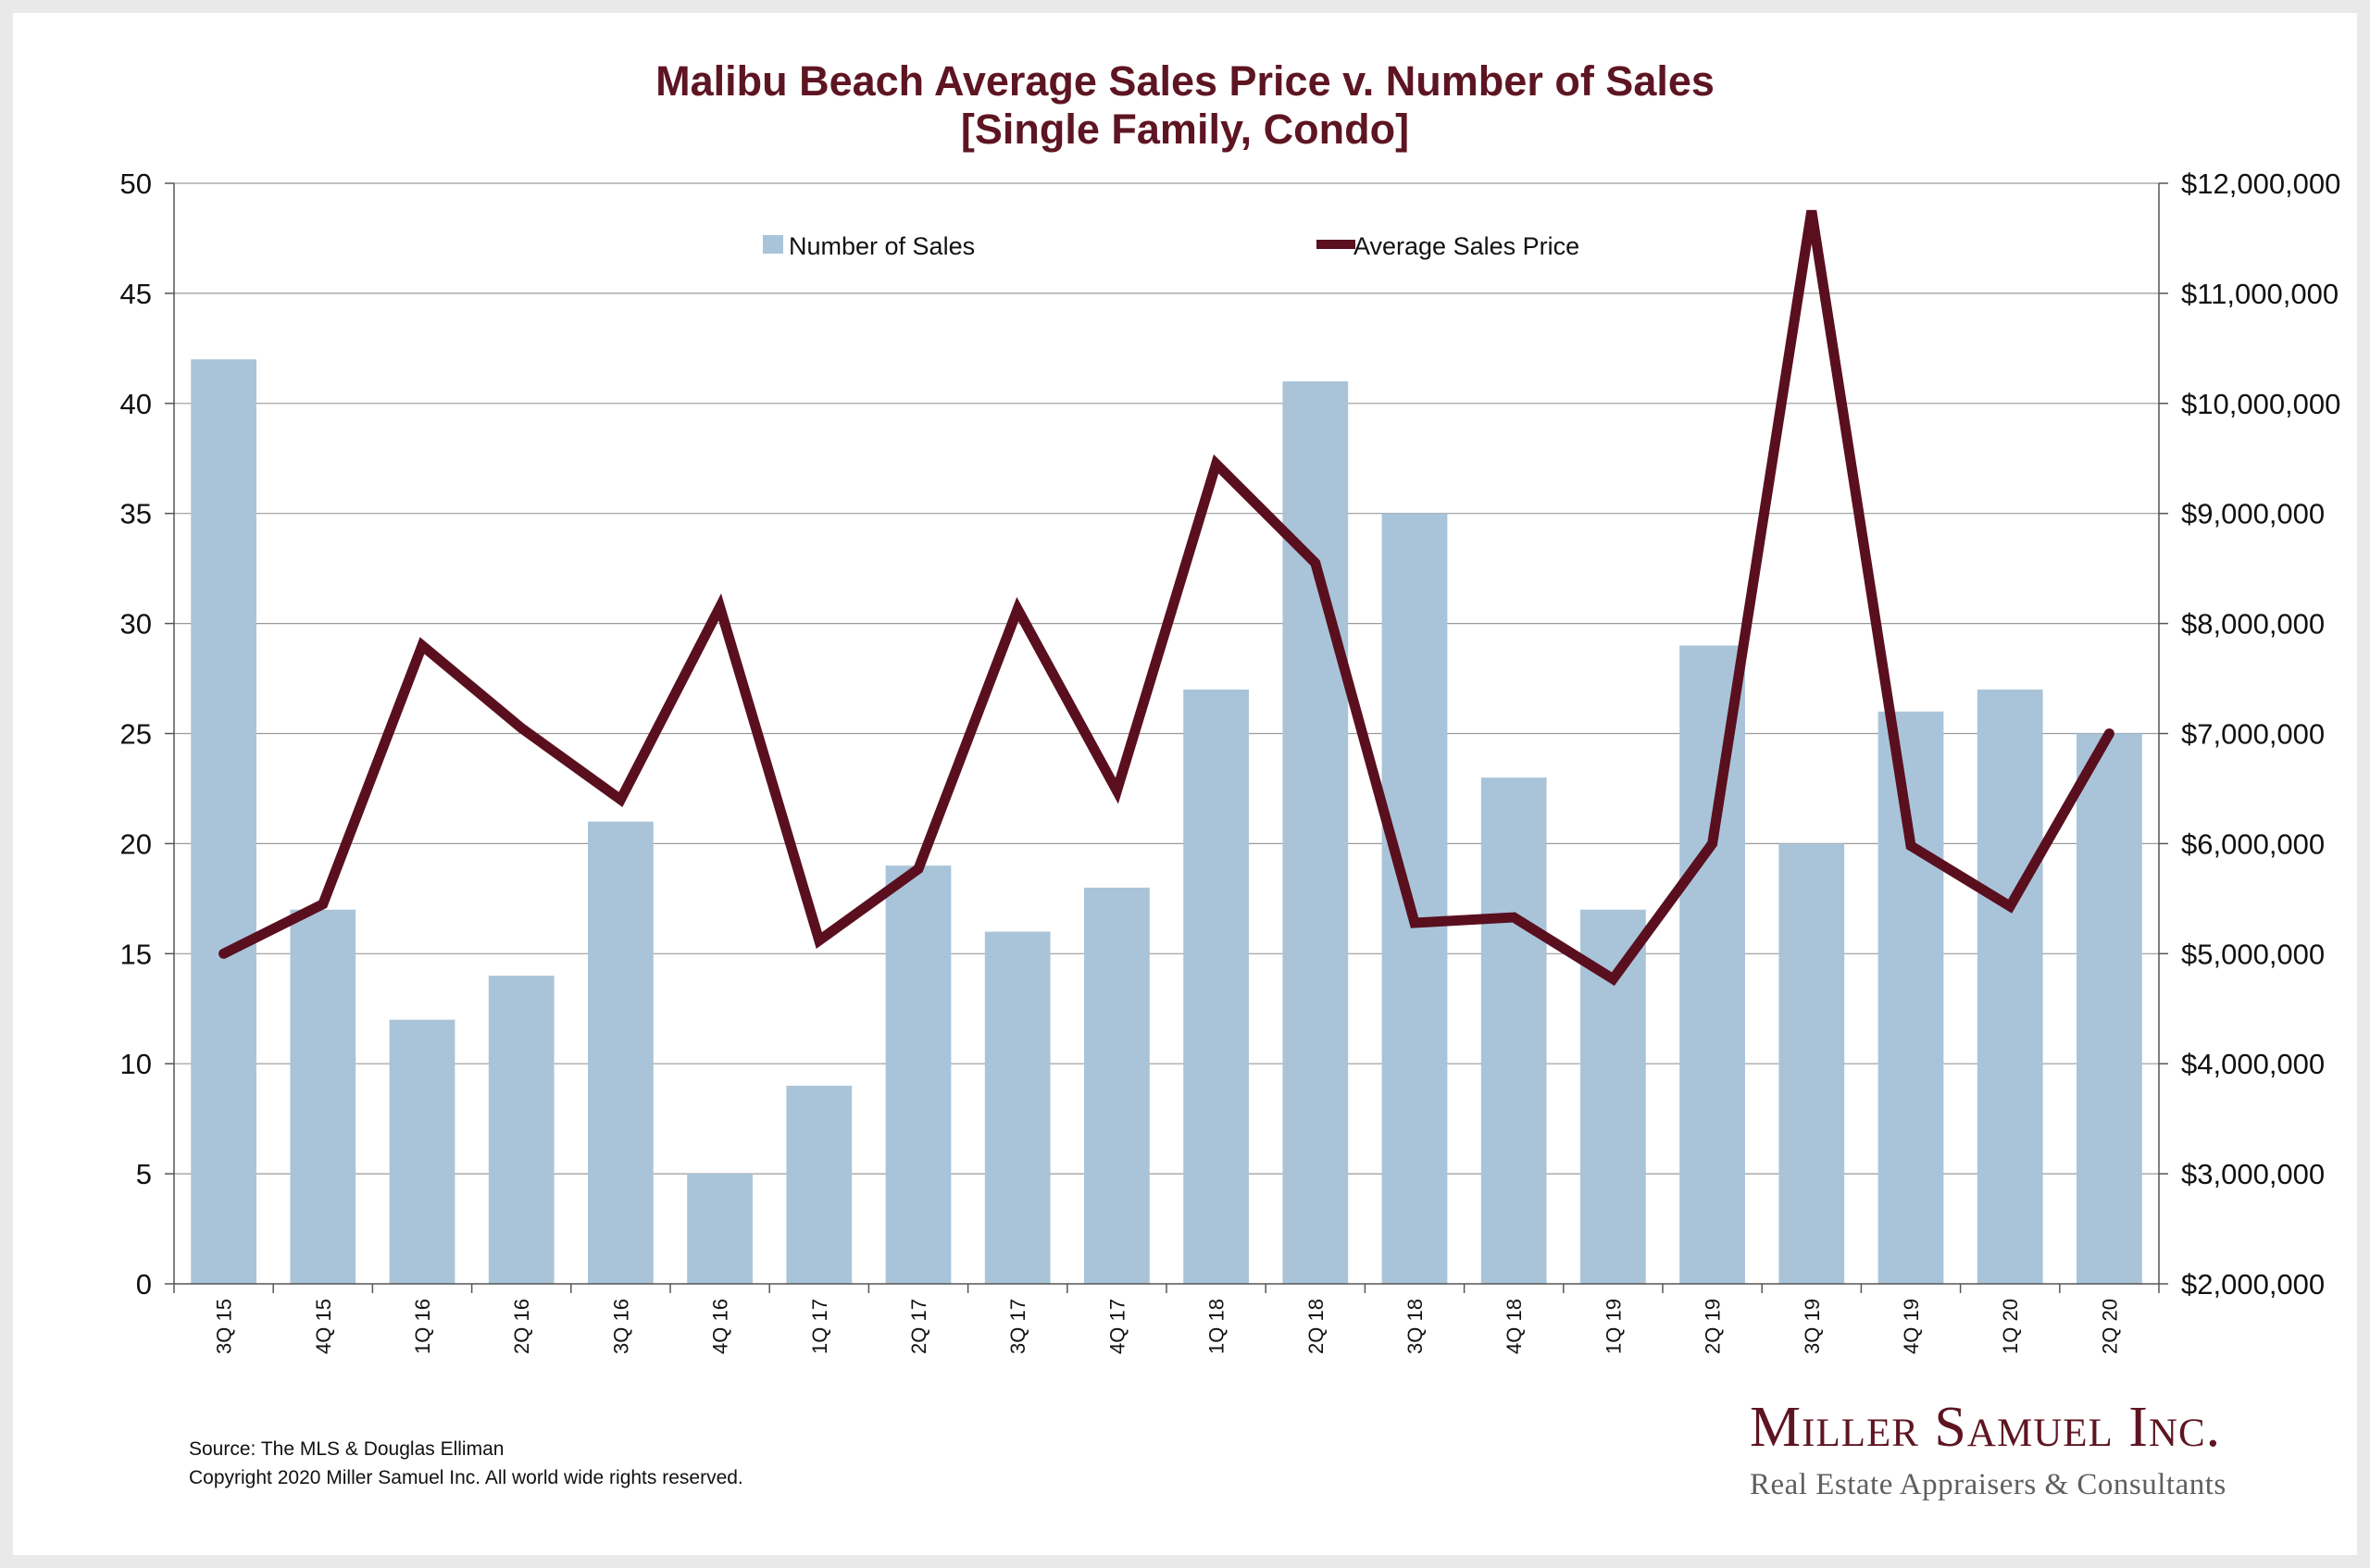 Image resolution: width=2370 pixels, height=1568 pixels. I want to click on right-axis-tick-label: $5,000,000, so click(2253, 954).